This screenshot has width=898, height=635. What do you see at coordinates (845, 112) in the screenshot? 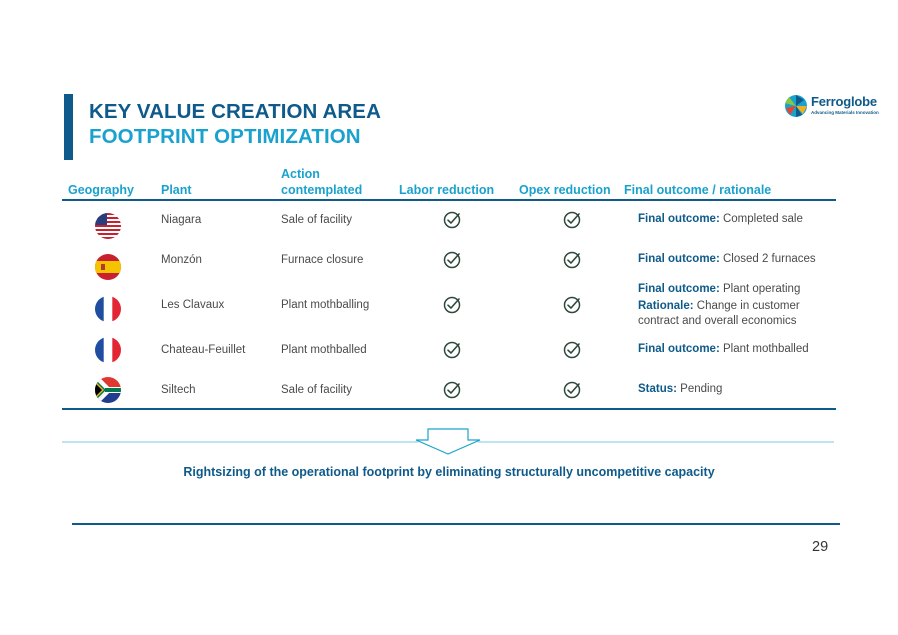
I see `logo-tagline: Advancing Materials Innovation` at bounding box center [845, 112].